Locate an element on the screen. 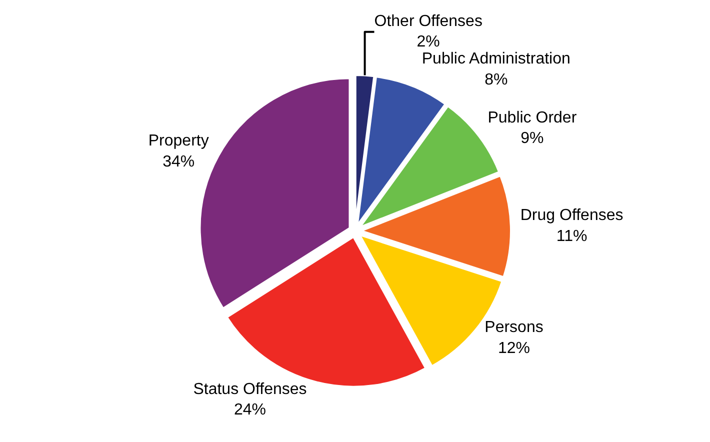 The image size is (710, 442). slice-label: Public Order is located at coordinates (533, 117).